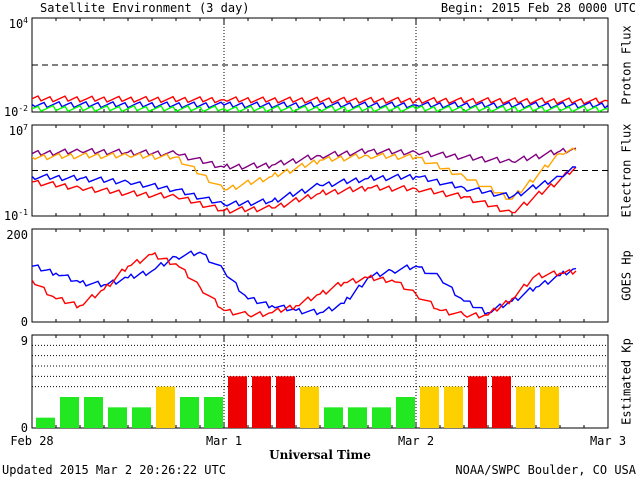  I want to click on series-line-purple, so click(304, 159).